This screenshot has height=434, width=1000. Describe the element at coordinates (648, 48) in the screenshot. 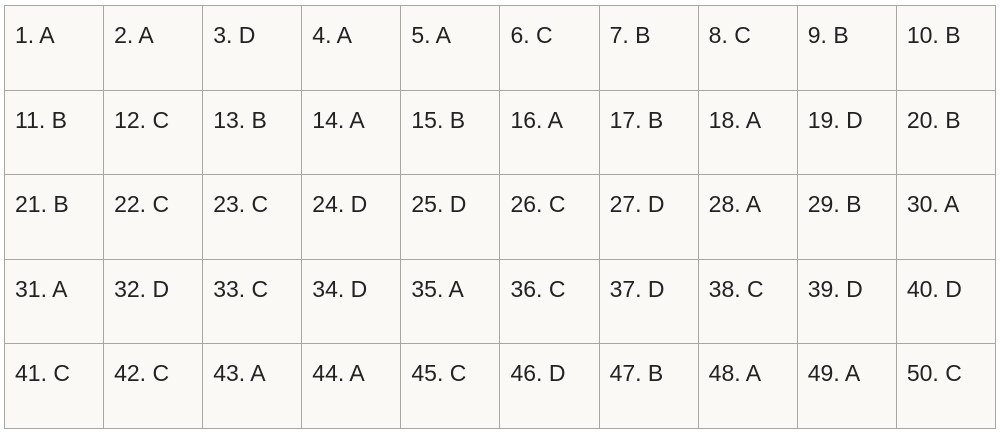

I see `answer-cell: 7. B` at that location.